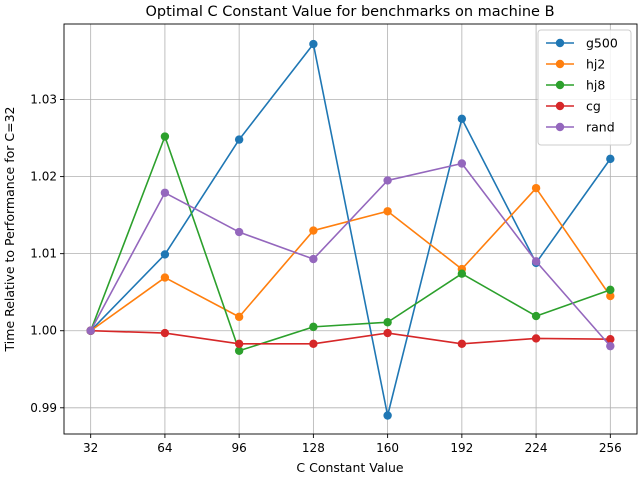  What do you see at coordinates (580, 127) in the screenshot?
I see `legend-item-rand: rand` at bounding box center [580, 127].